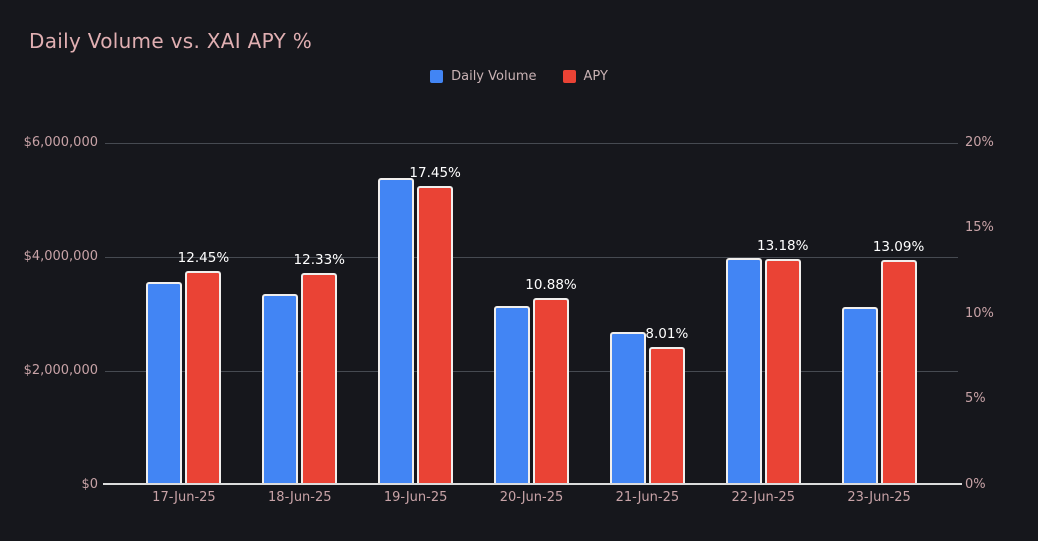  What do you see at coordinates (60, 142) in the screenshot?
I see `left-axis-tick: $6,000,000` at bounding box center [60, 142].